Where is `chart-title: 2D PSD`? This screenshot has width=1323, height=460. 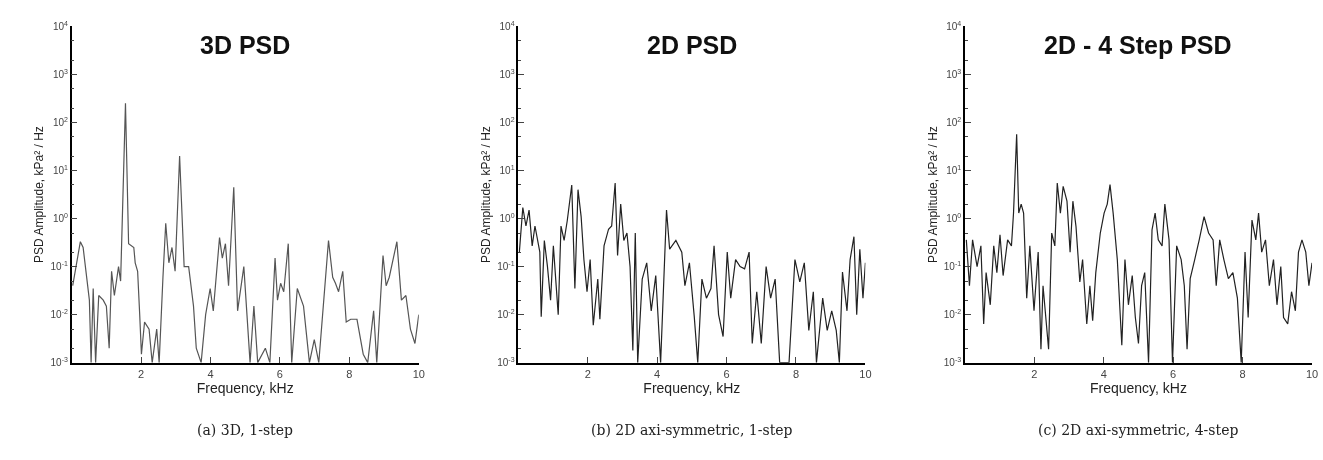 chart-title: 2D PSD is located at coordinates (692, 45).